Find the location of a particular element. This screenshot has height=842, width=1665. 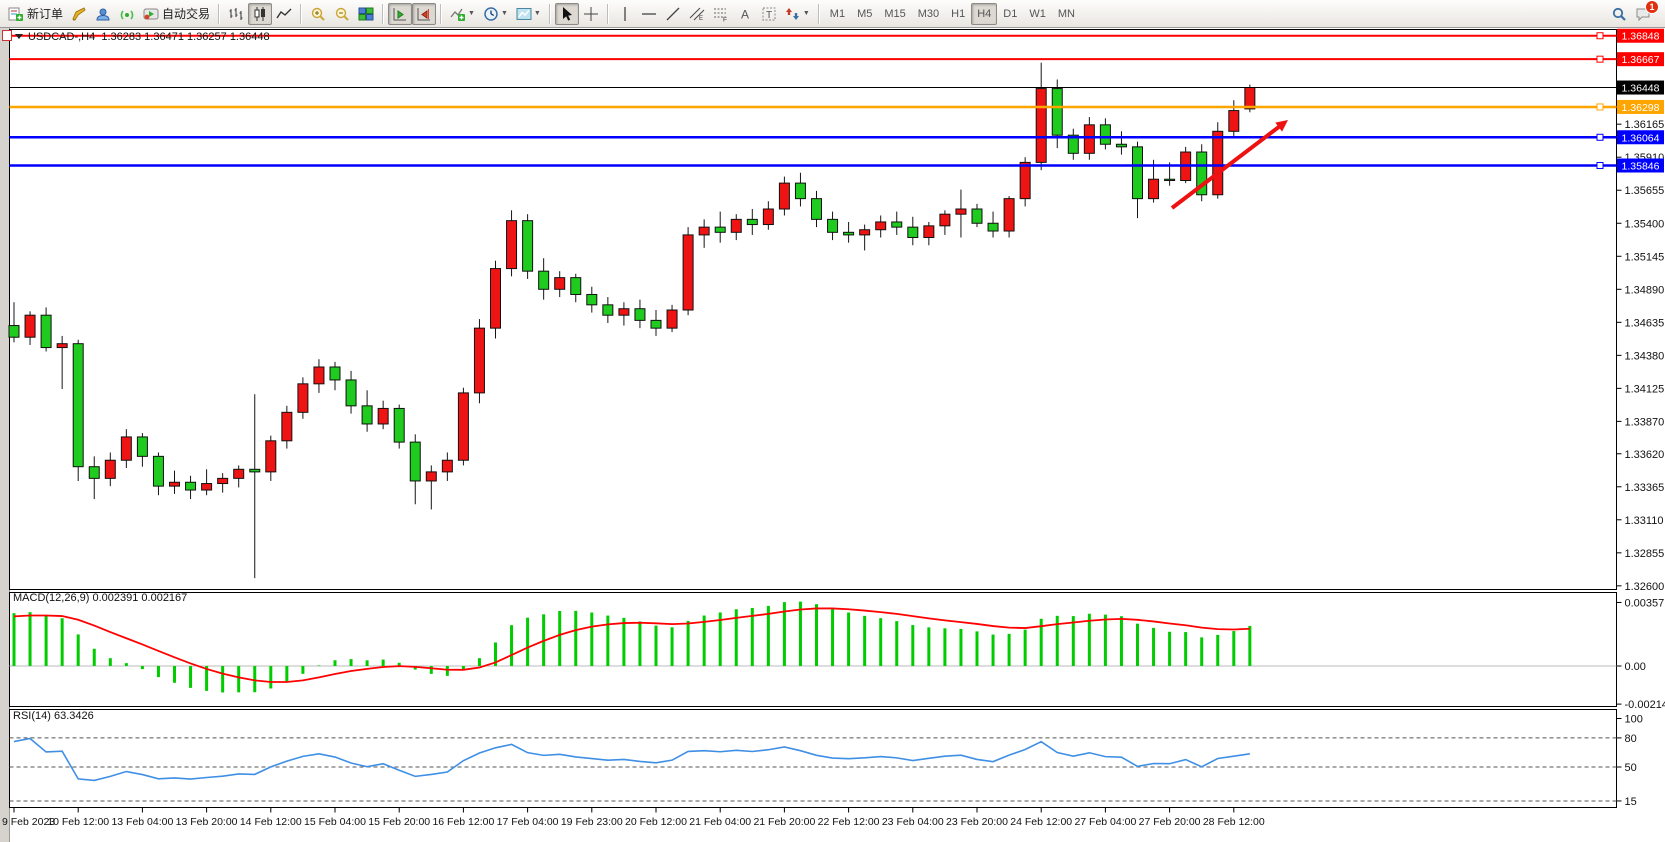

arrows-icon is located at coordinates (792, 13).